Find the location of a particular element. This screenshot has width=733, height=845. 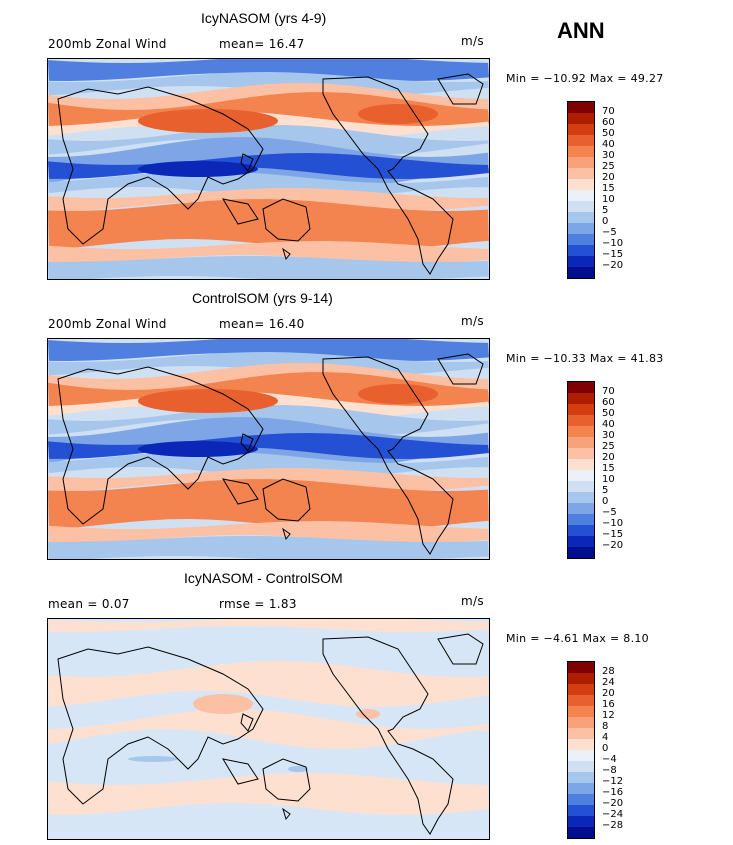

panel-2-units: m/s is located at coordinates (472, 321).